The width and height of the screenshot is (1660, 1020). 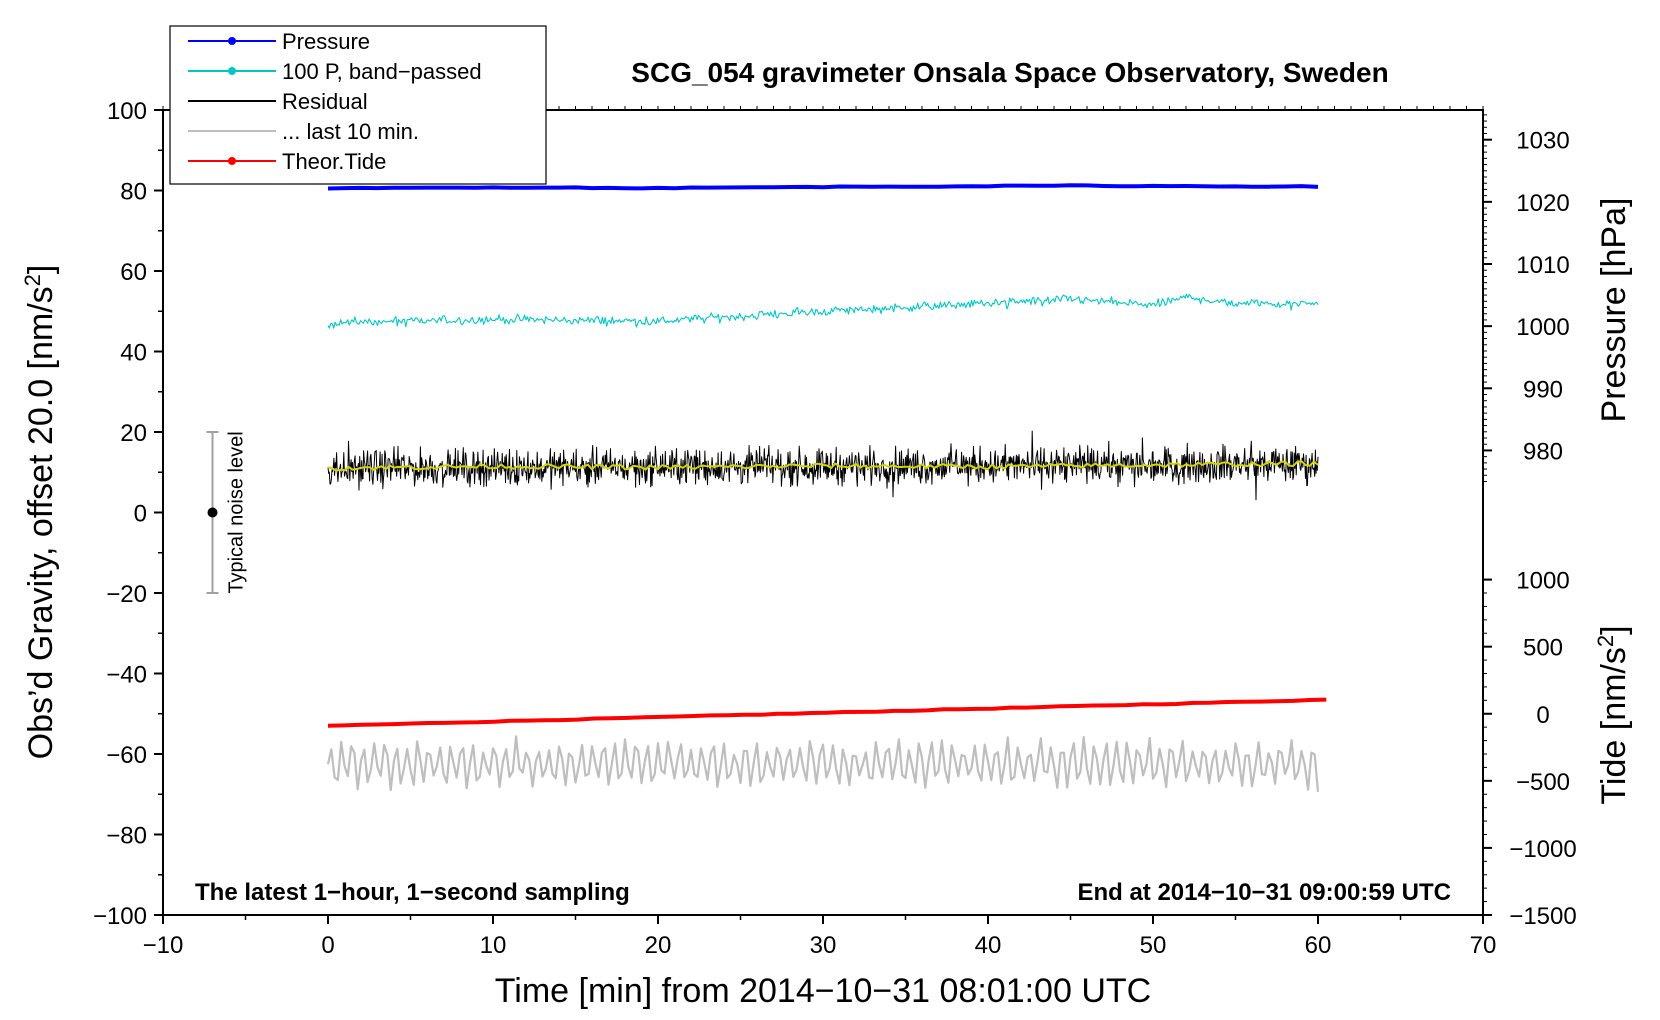 I want to click on series-pressure, so click(x=823, y=187).